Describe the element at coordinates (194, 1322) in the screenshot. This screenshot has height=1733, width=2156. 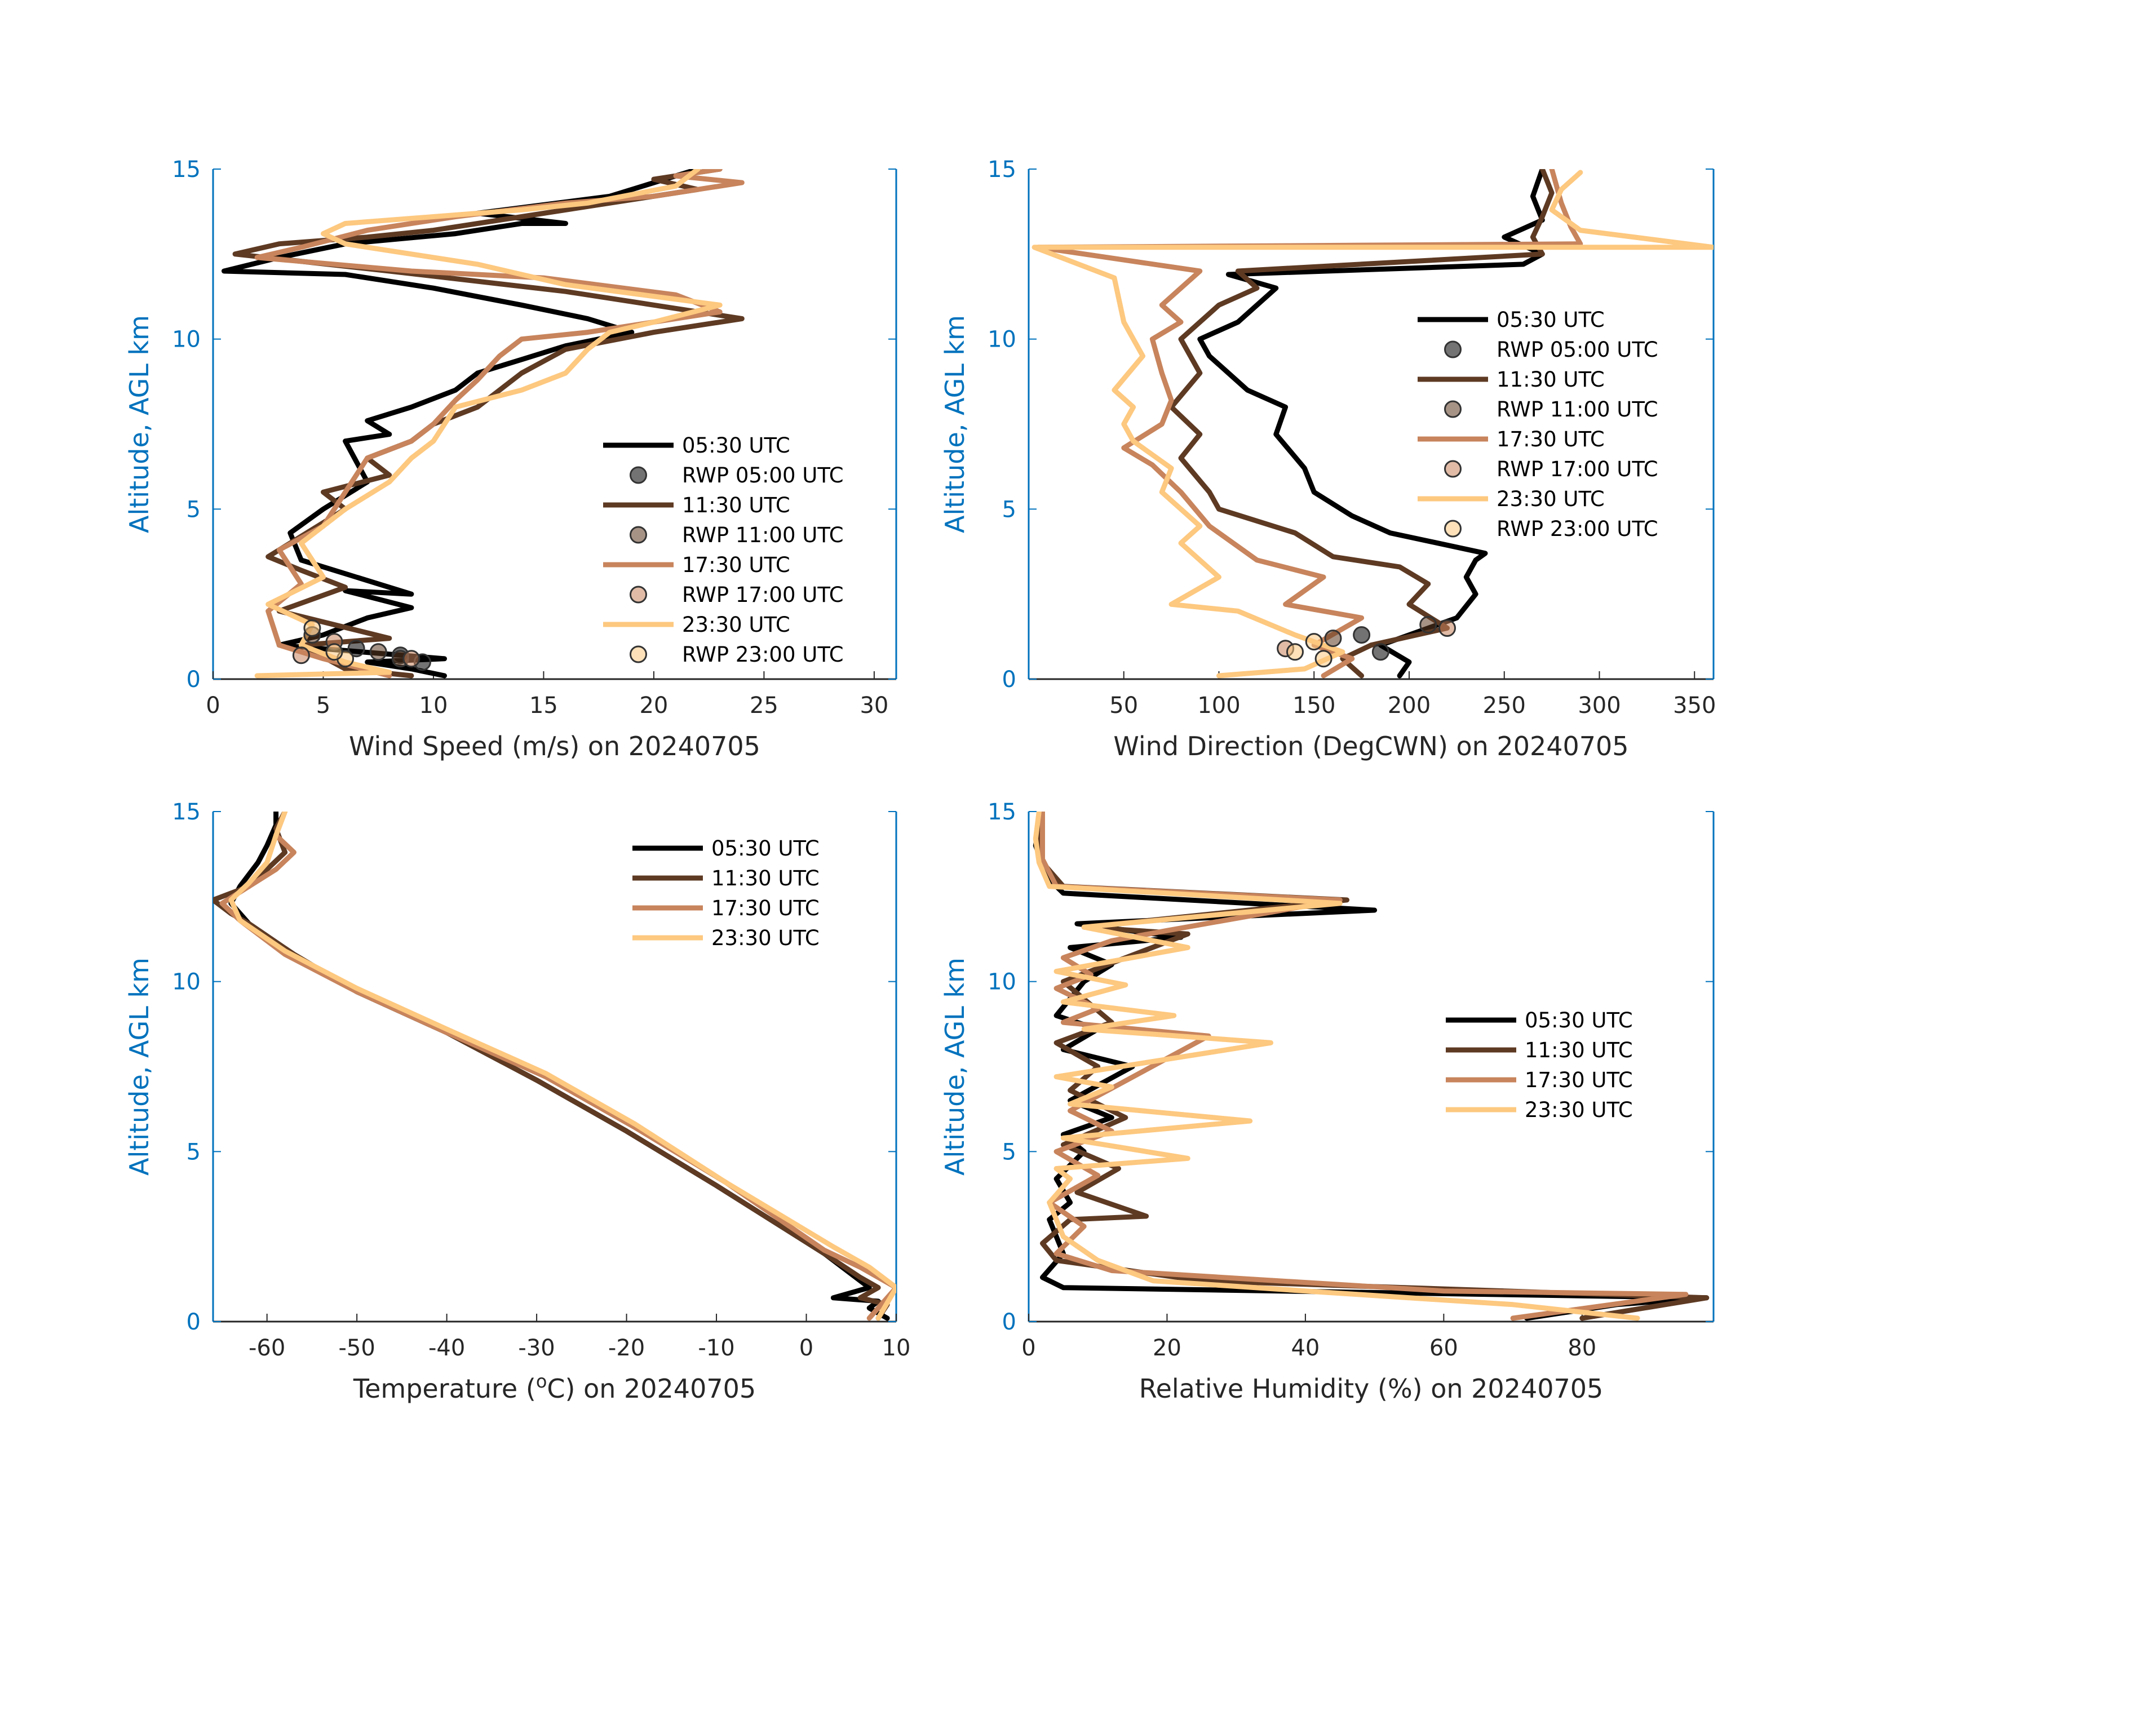
I see `temperature-y-tick-label: 0` at that location.